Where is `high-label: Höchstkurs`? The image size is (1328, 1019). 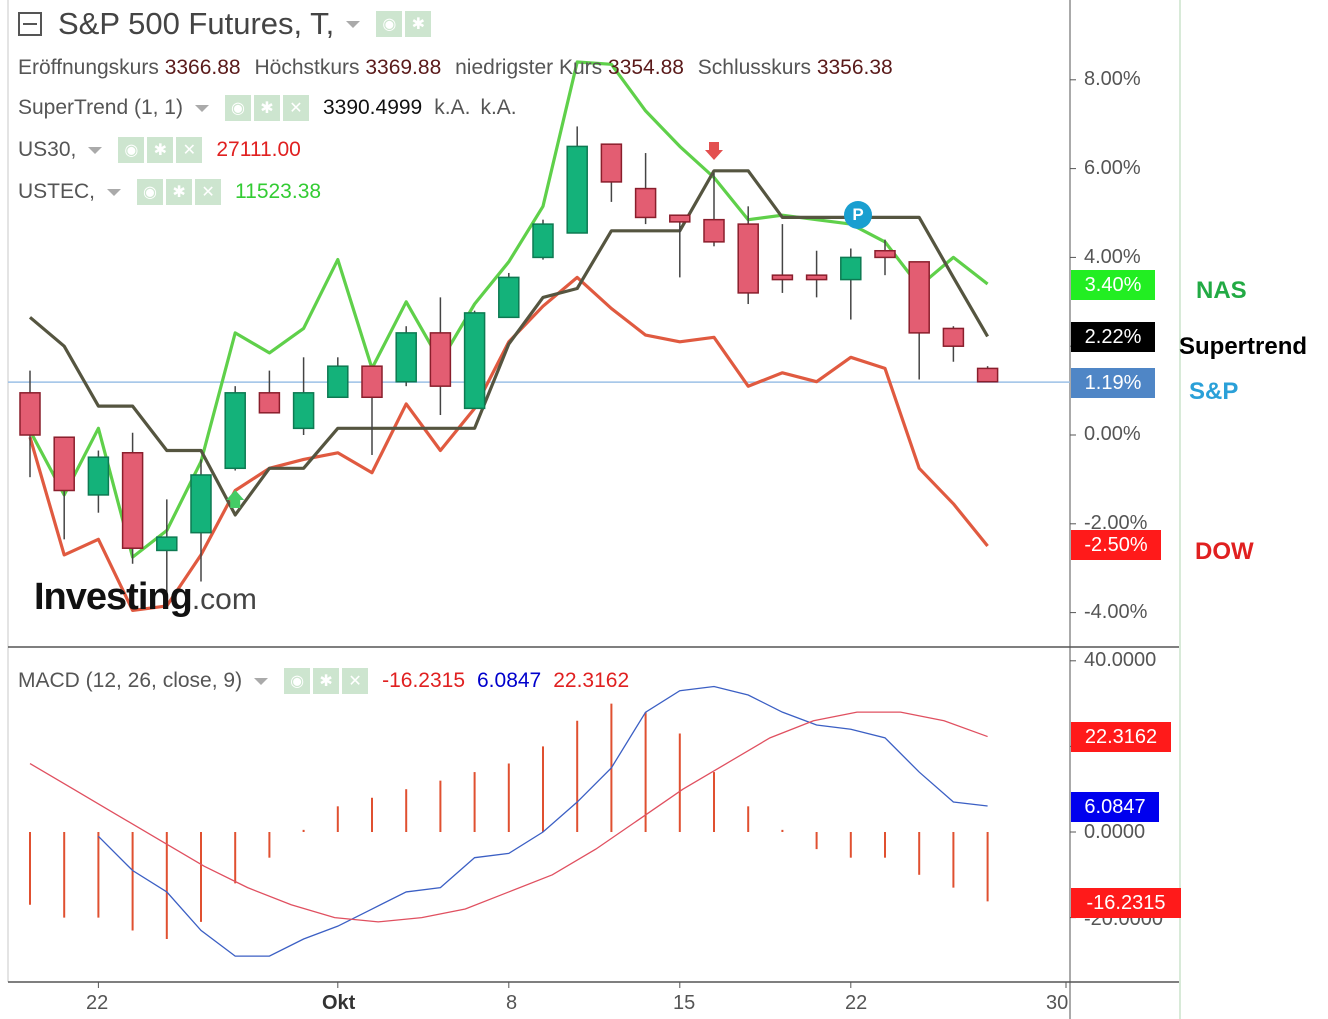 high-label: Höchstkurs is located at coordinates (307, 67).